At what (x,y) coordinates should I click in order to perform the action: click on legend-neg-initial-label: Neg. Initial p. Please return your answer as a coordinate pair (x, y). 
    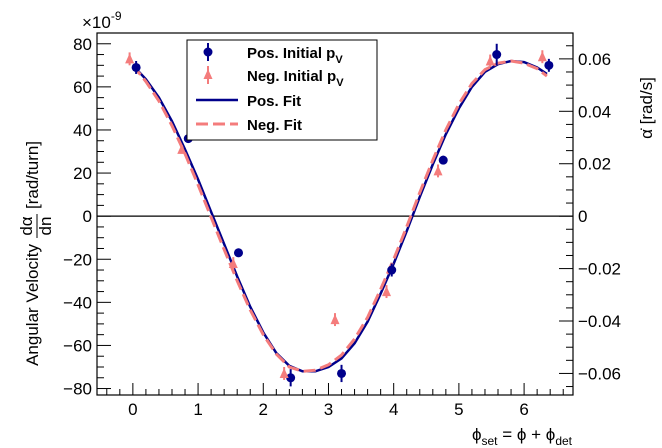
    Looking at the image, I should click on (291, 76).